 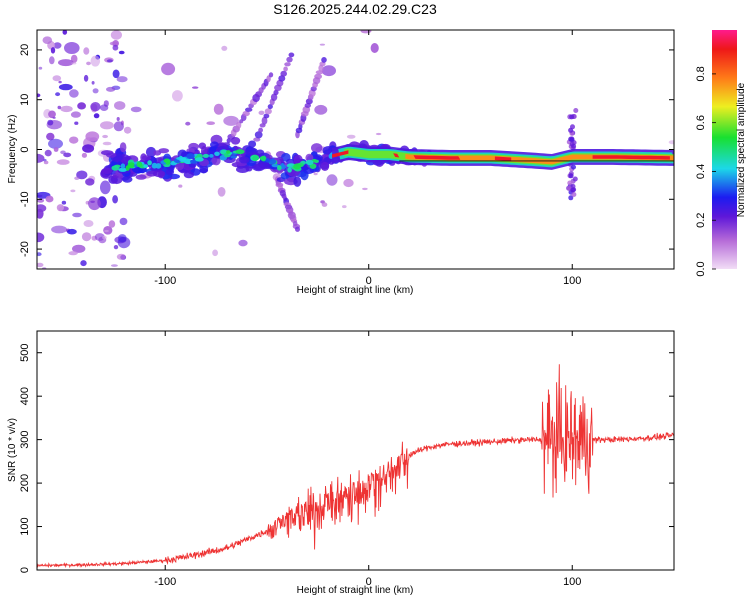 What do you see at coordinates (25, 483) in the screenshot?
I see `y-tick-label: 200` at bounding box center [25, 483].